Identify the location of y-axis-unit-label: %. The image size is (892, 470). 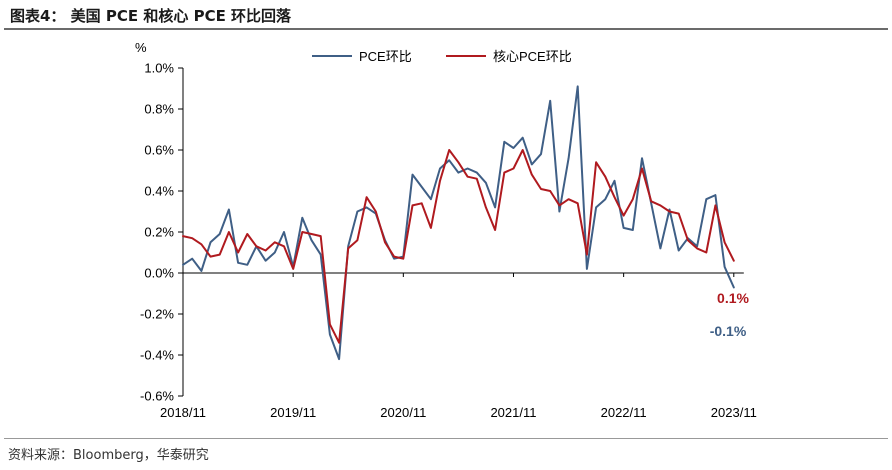
(141, 47).